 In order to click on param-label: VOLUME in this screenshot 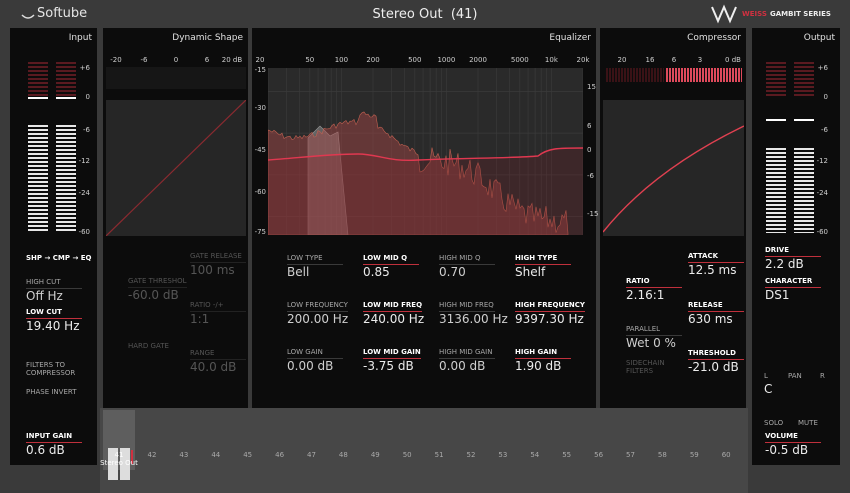, I will do `click(793, 438)`.